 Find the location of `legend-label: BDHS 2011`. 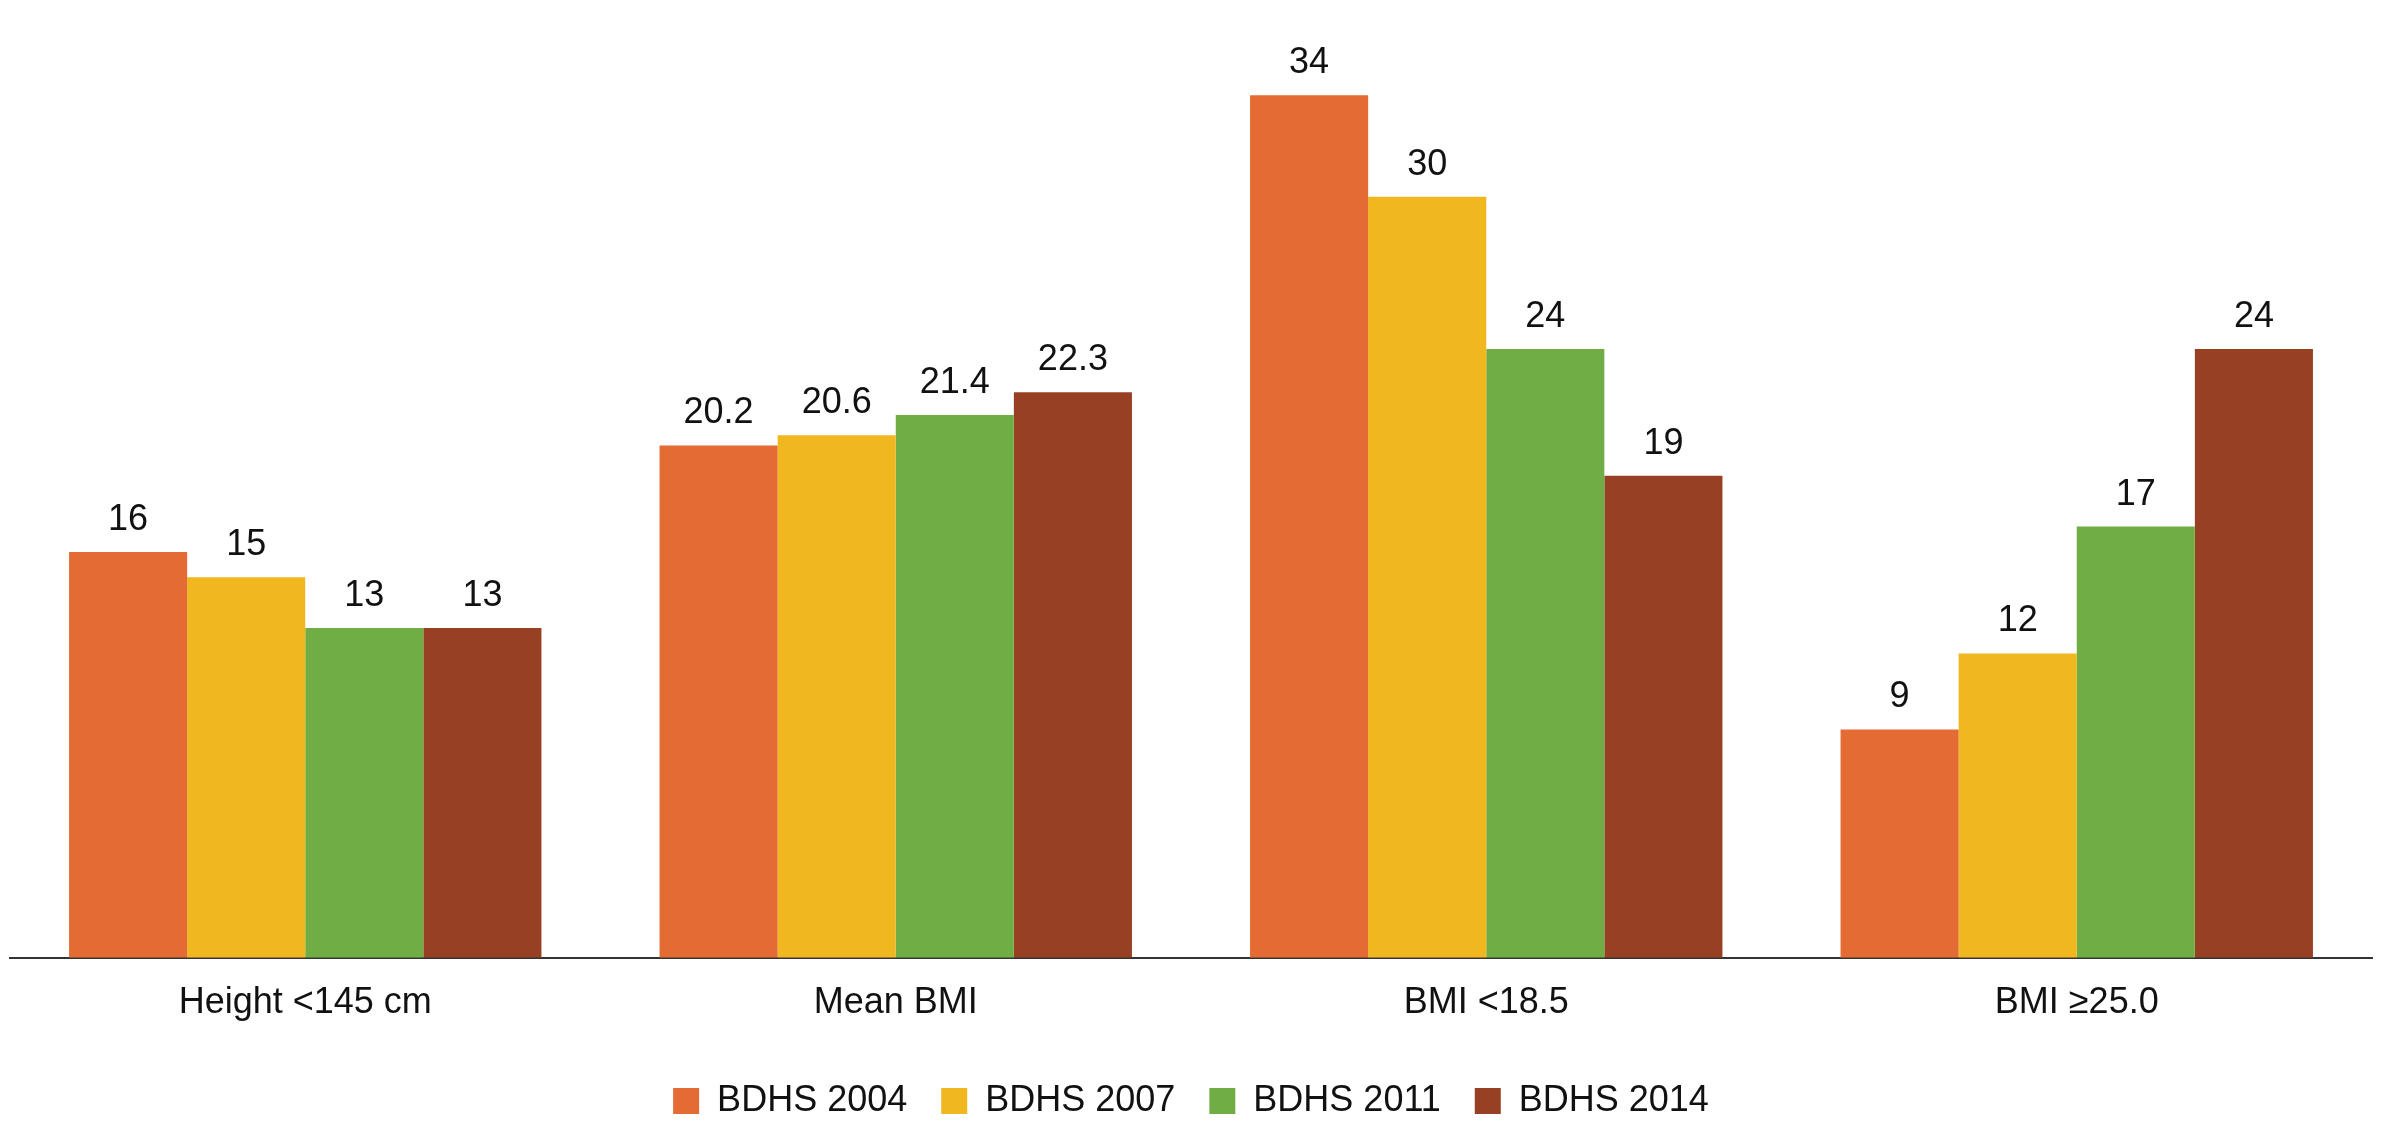

legend-label: BDHS 2011 is located at coordinates (1347, 1098).